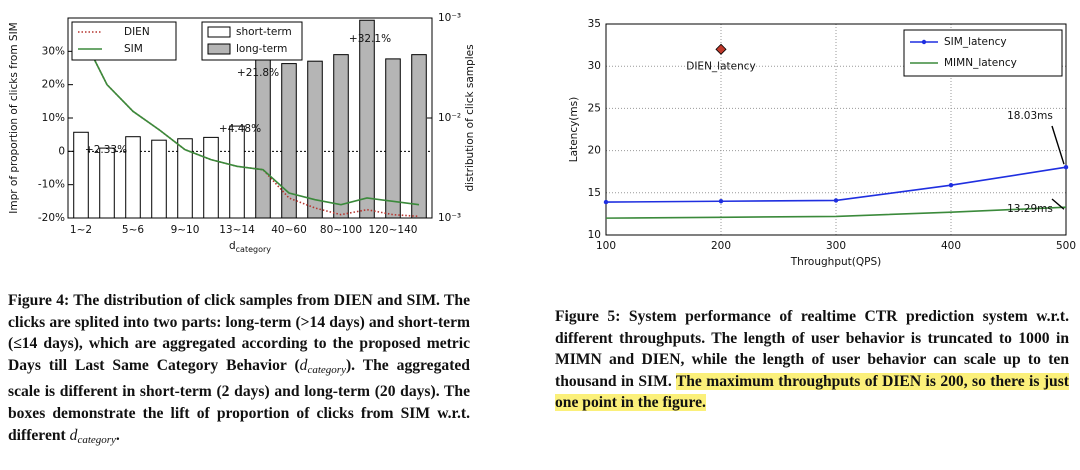 This screenshot has width=1080, height=470. I want to click on y-tick-label: 20, so click(594, 151).